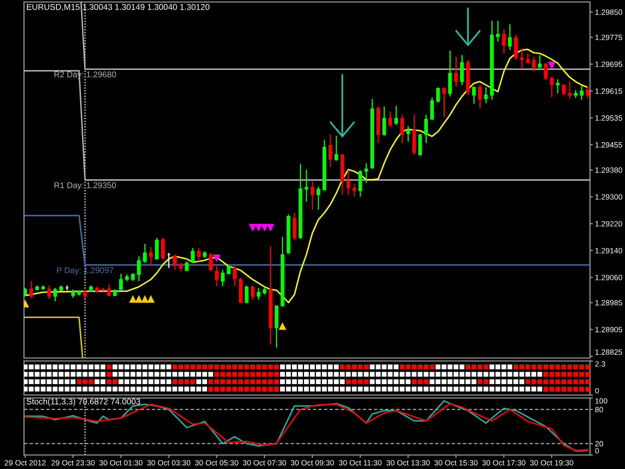 The image size is (625, 469). What do you see at coordinates (118, 7) in the screenshot?
I see `chart-title: EURUSD,M15 1.30043 1.30149 1.30040 1.30120` at bounding box center [118, 7].